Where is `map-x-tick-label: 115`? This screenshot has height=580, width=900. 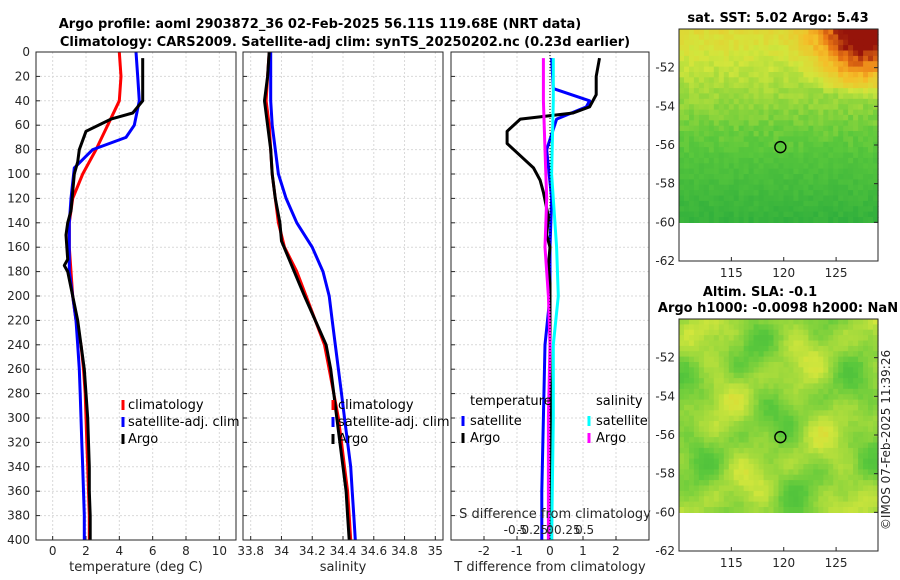
map-x-tick-label: 115 is located at coordinates (731, 273).